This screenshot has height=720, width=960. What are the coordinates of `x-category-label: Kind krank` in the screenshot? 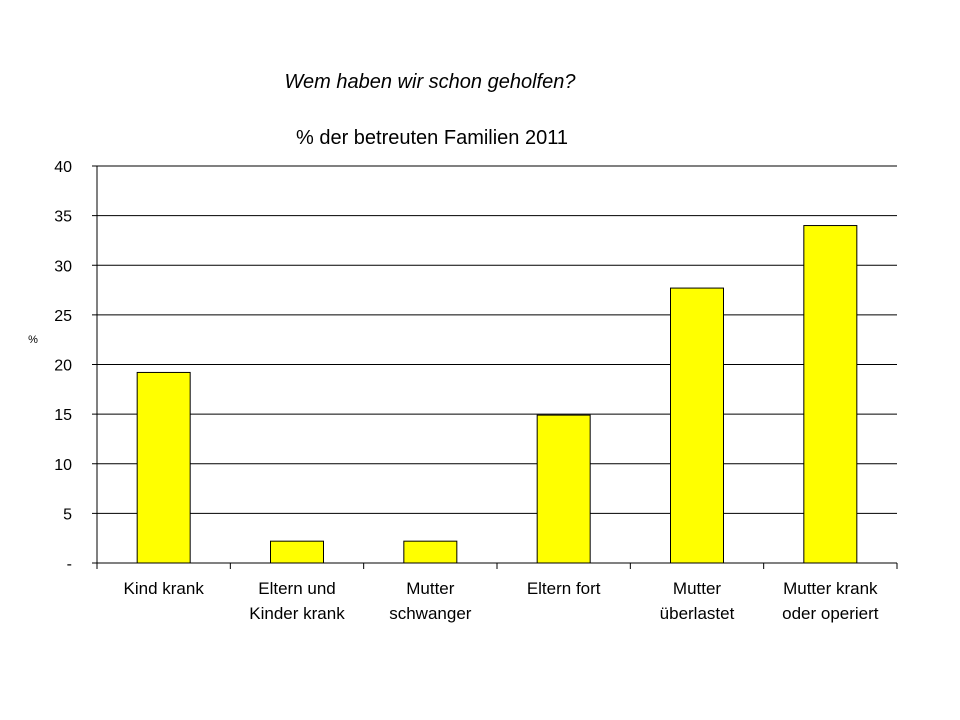 It's located at (164, 588).